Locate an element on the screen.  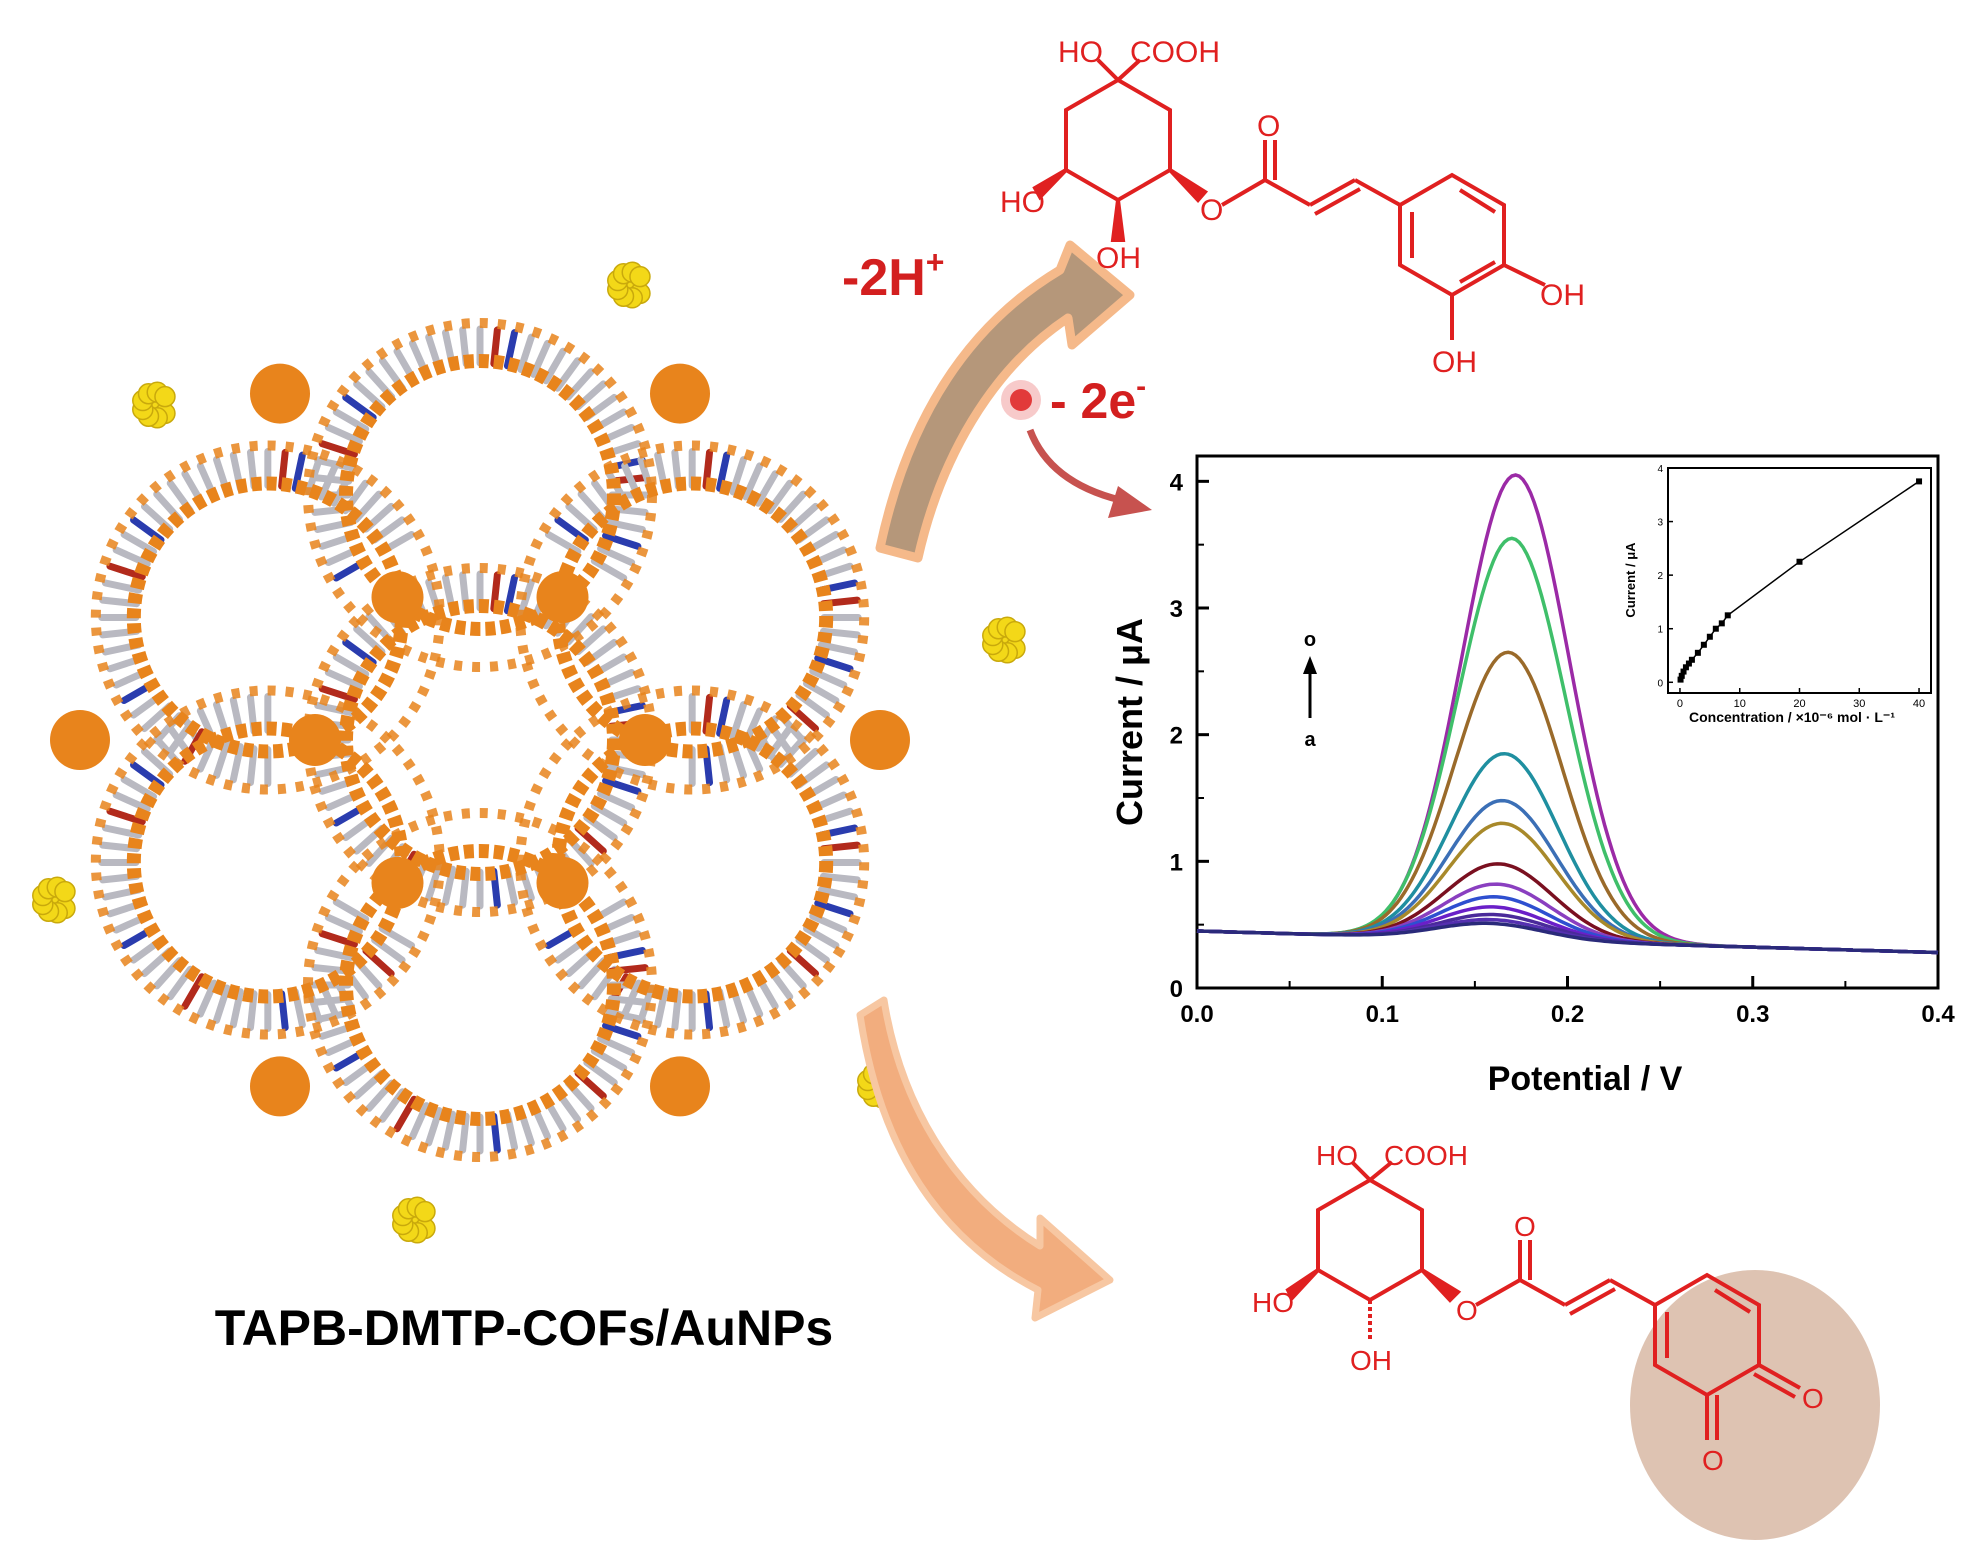
molecule-bottom-labels: HO COOH O O HO OH O O is located at coordinates (1538, 1308).